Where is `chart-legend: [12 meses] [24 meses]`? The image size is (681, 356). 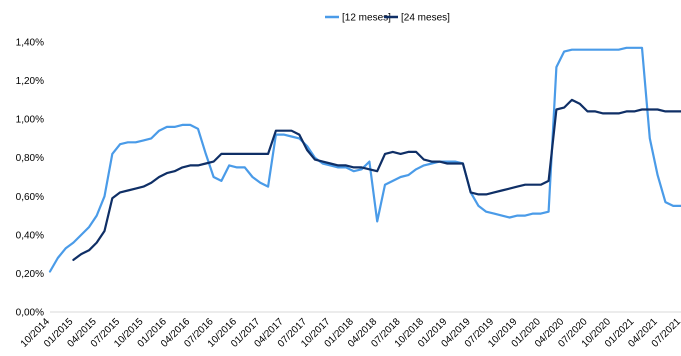 chart-legend: [12 meses] [24 meses] is located at coordinates (387, 18).